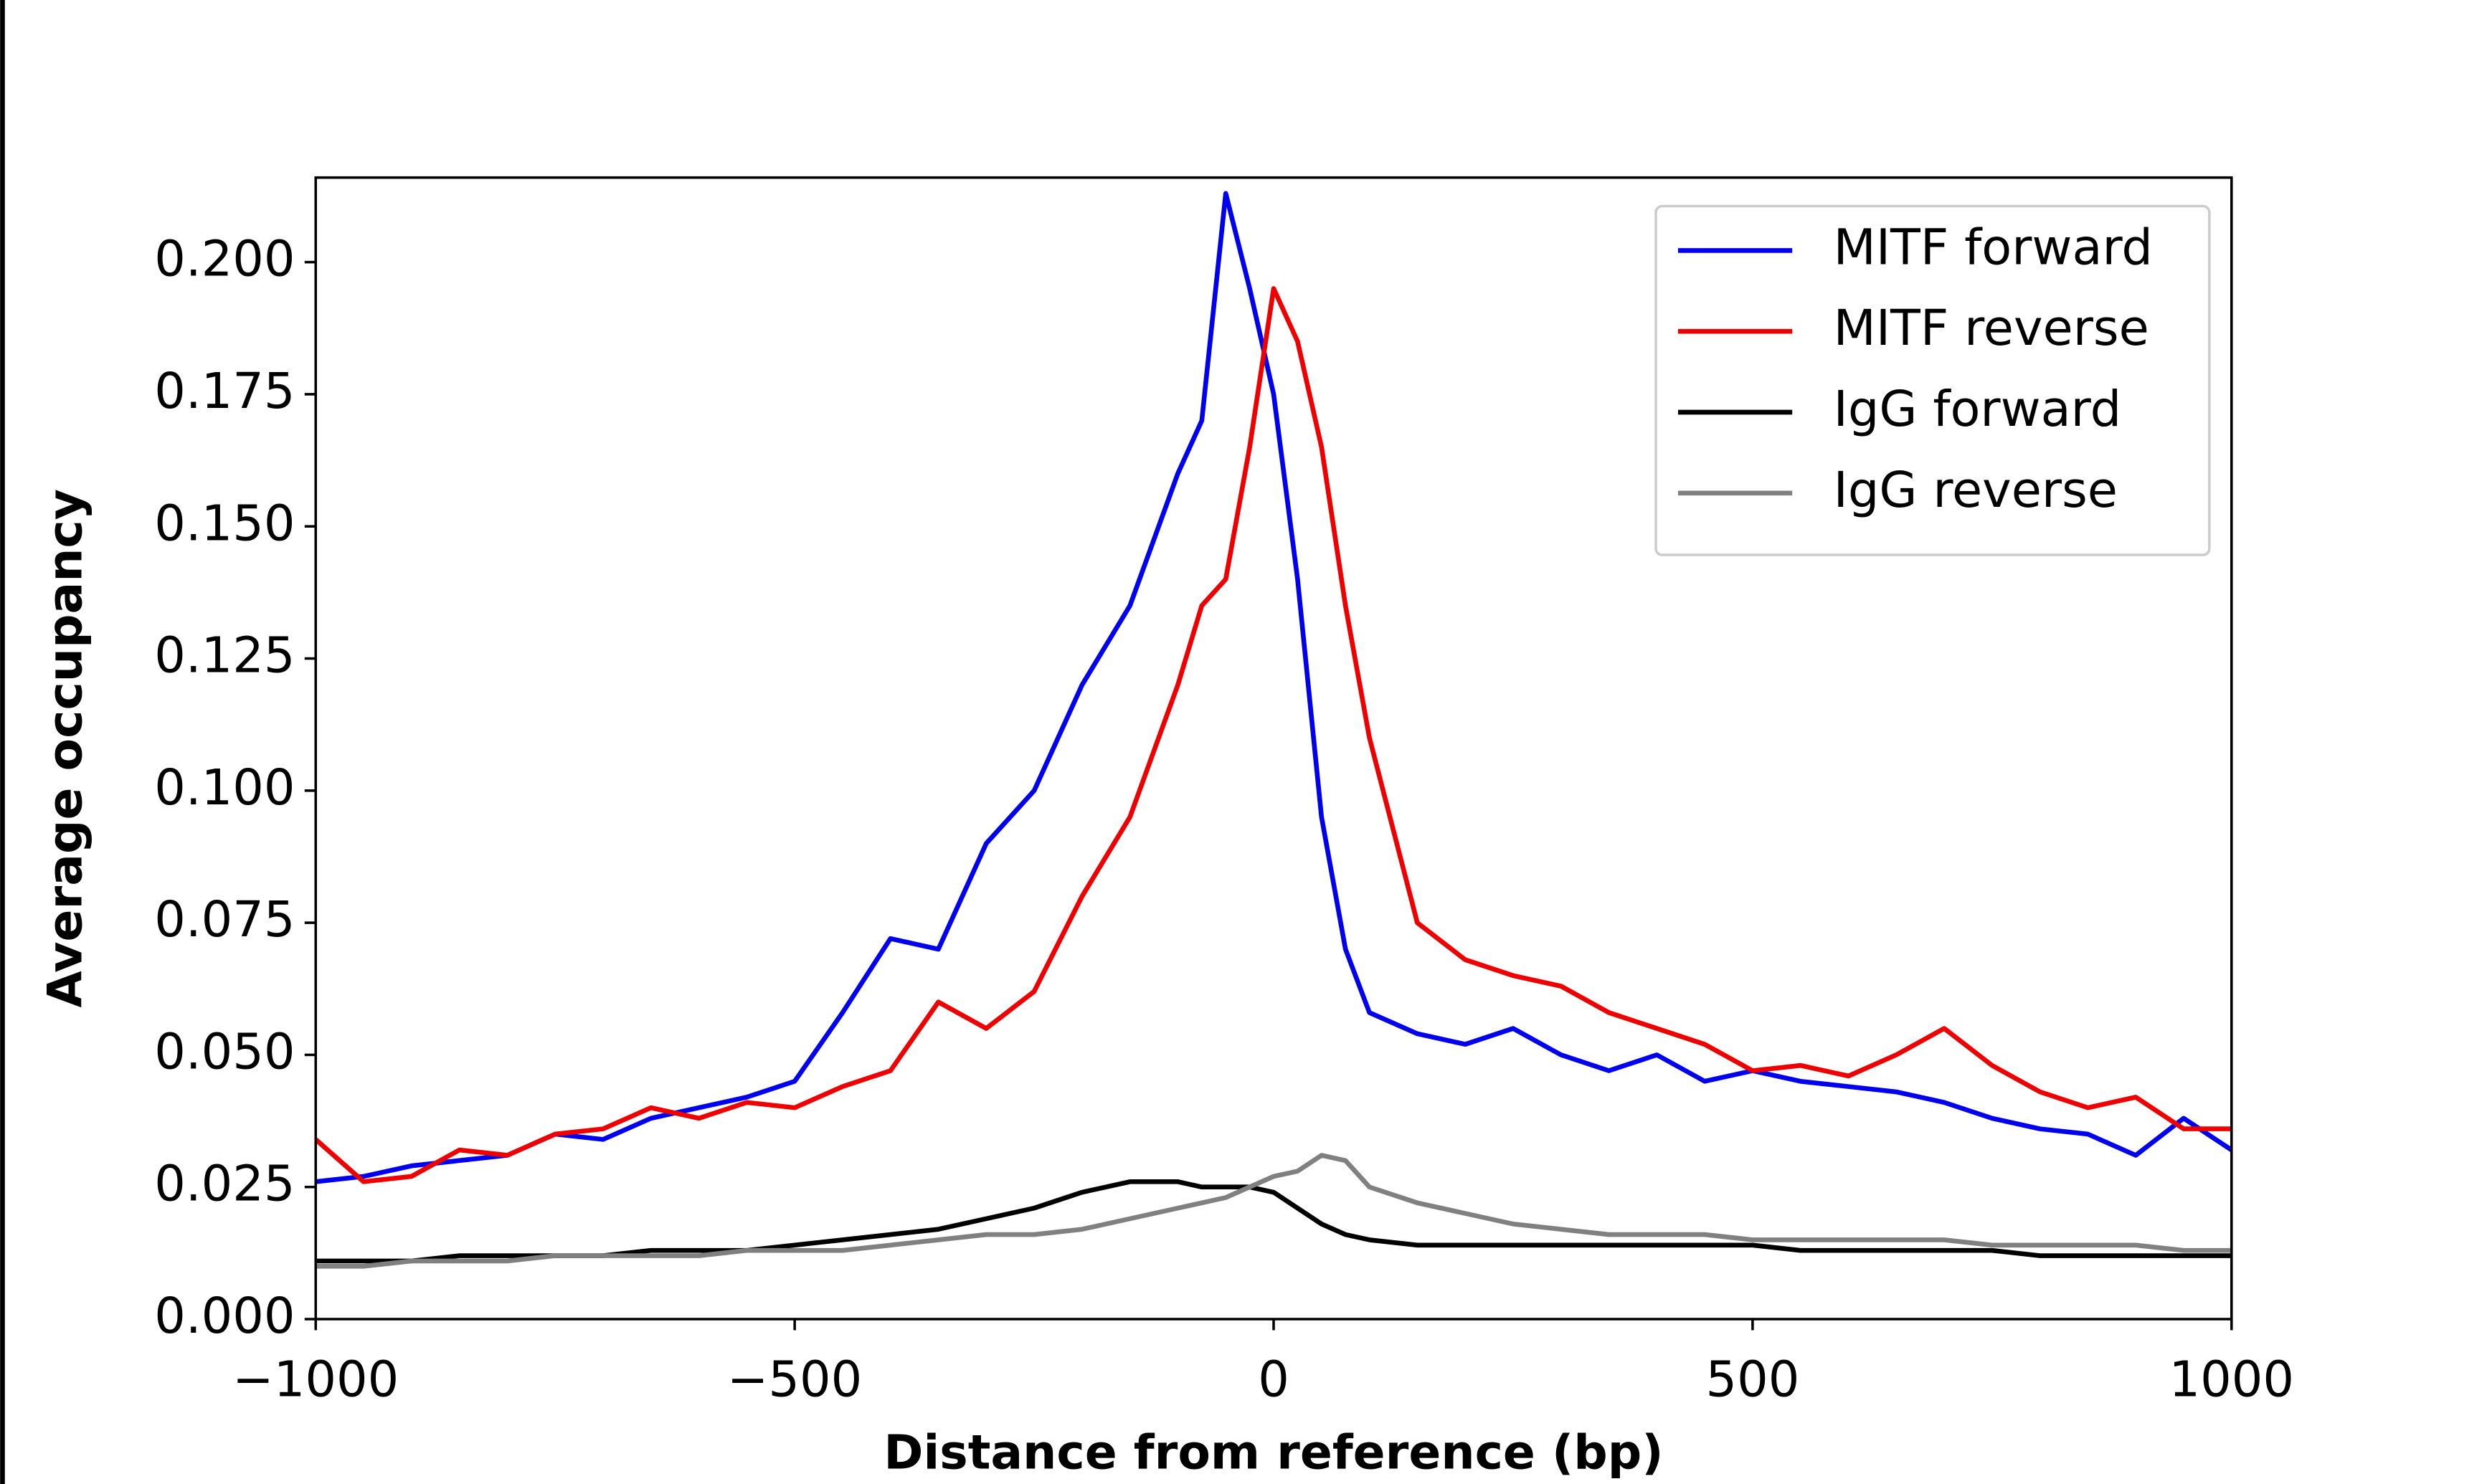 Image resolution: width=2487 pixels, height=1484 pixels. I want to click on legend-label: MITF forward, so click(1993, 248).